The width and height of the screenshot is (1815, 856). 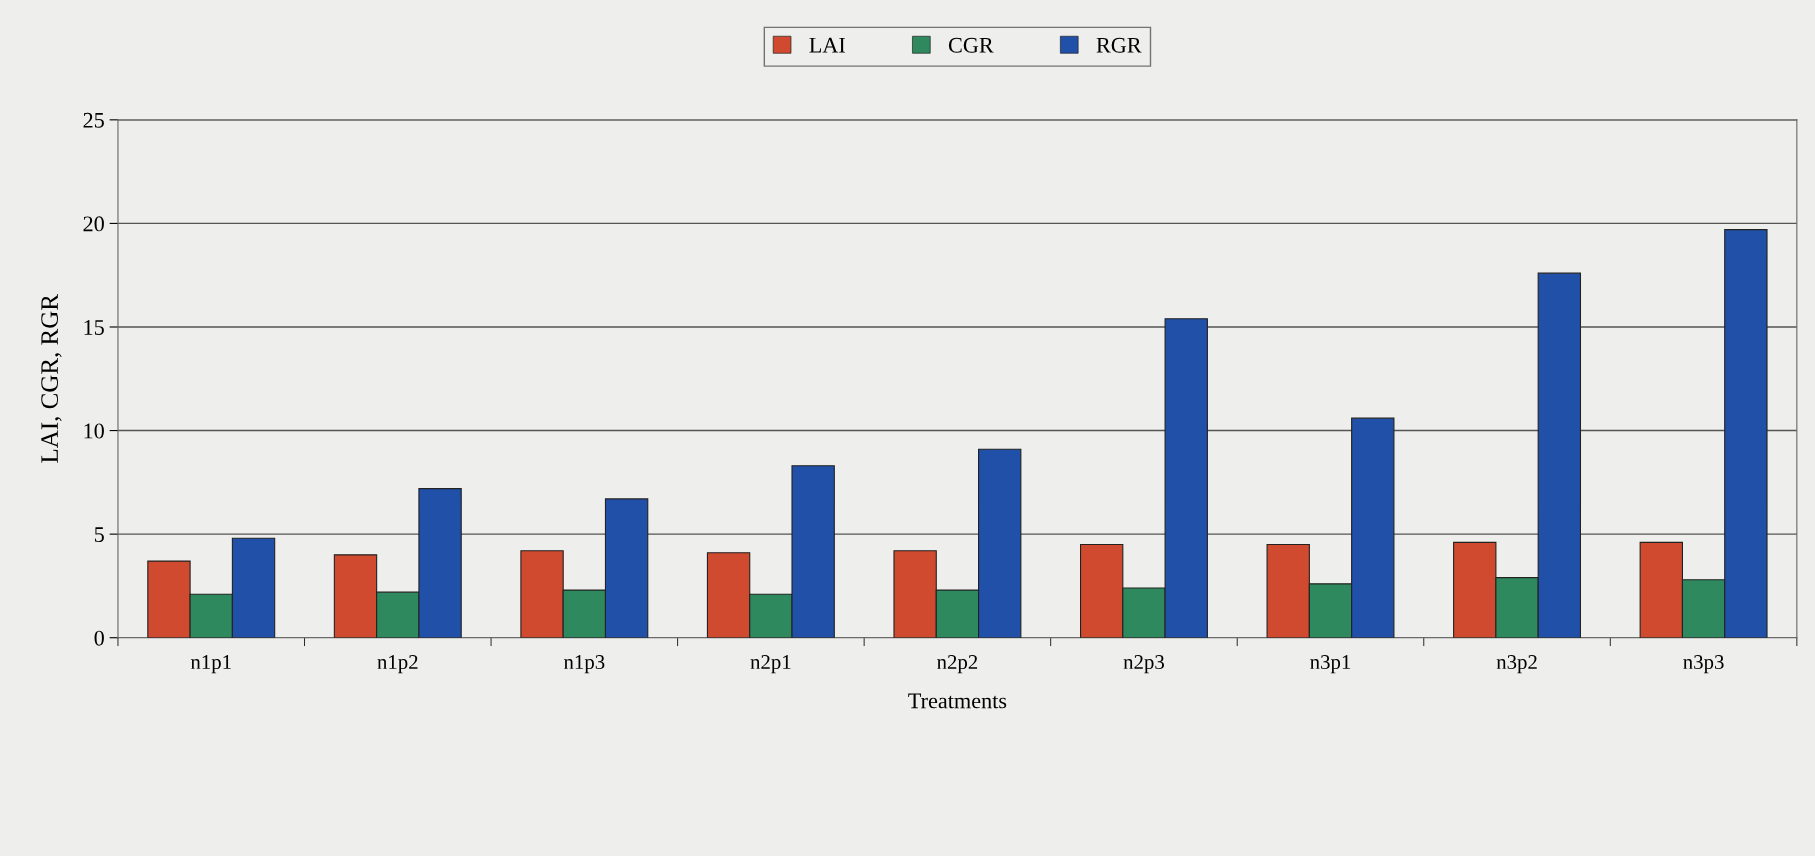 What do you see at coordinates (957, 664) in the screenshot?
I see `x-tick-label: n2p2` at bounding box center [957, 664].